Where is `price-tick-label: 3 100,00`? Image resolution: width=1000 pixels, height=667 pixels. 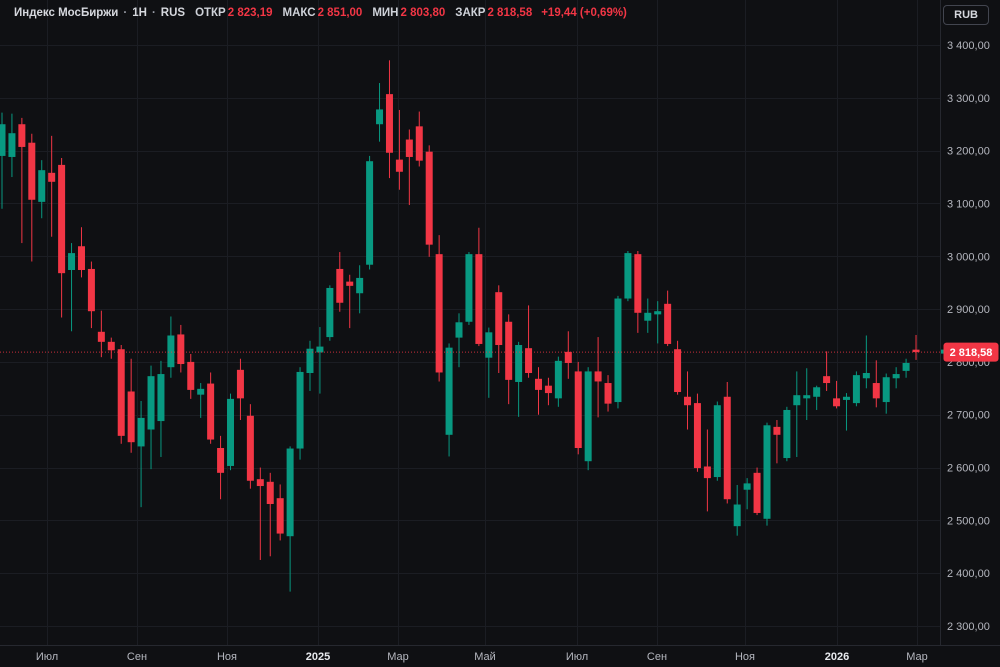
price-tick-label: 3 100,00 is located at coordinates (968, 204).